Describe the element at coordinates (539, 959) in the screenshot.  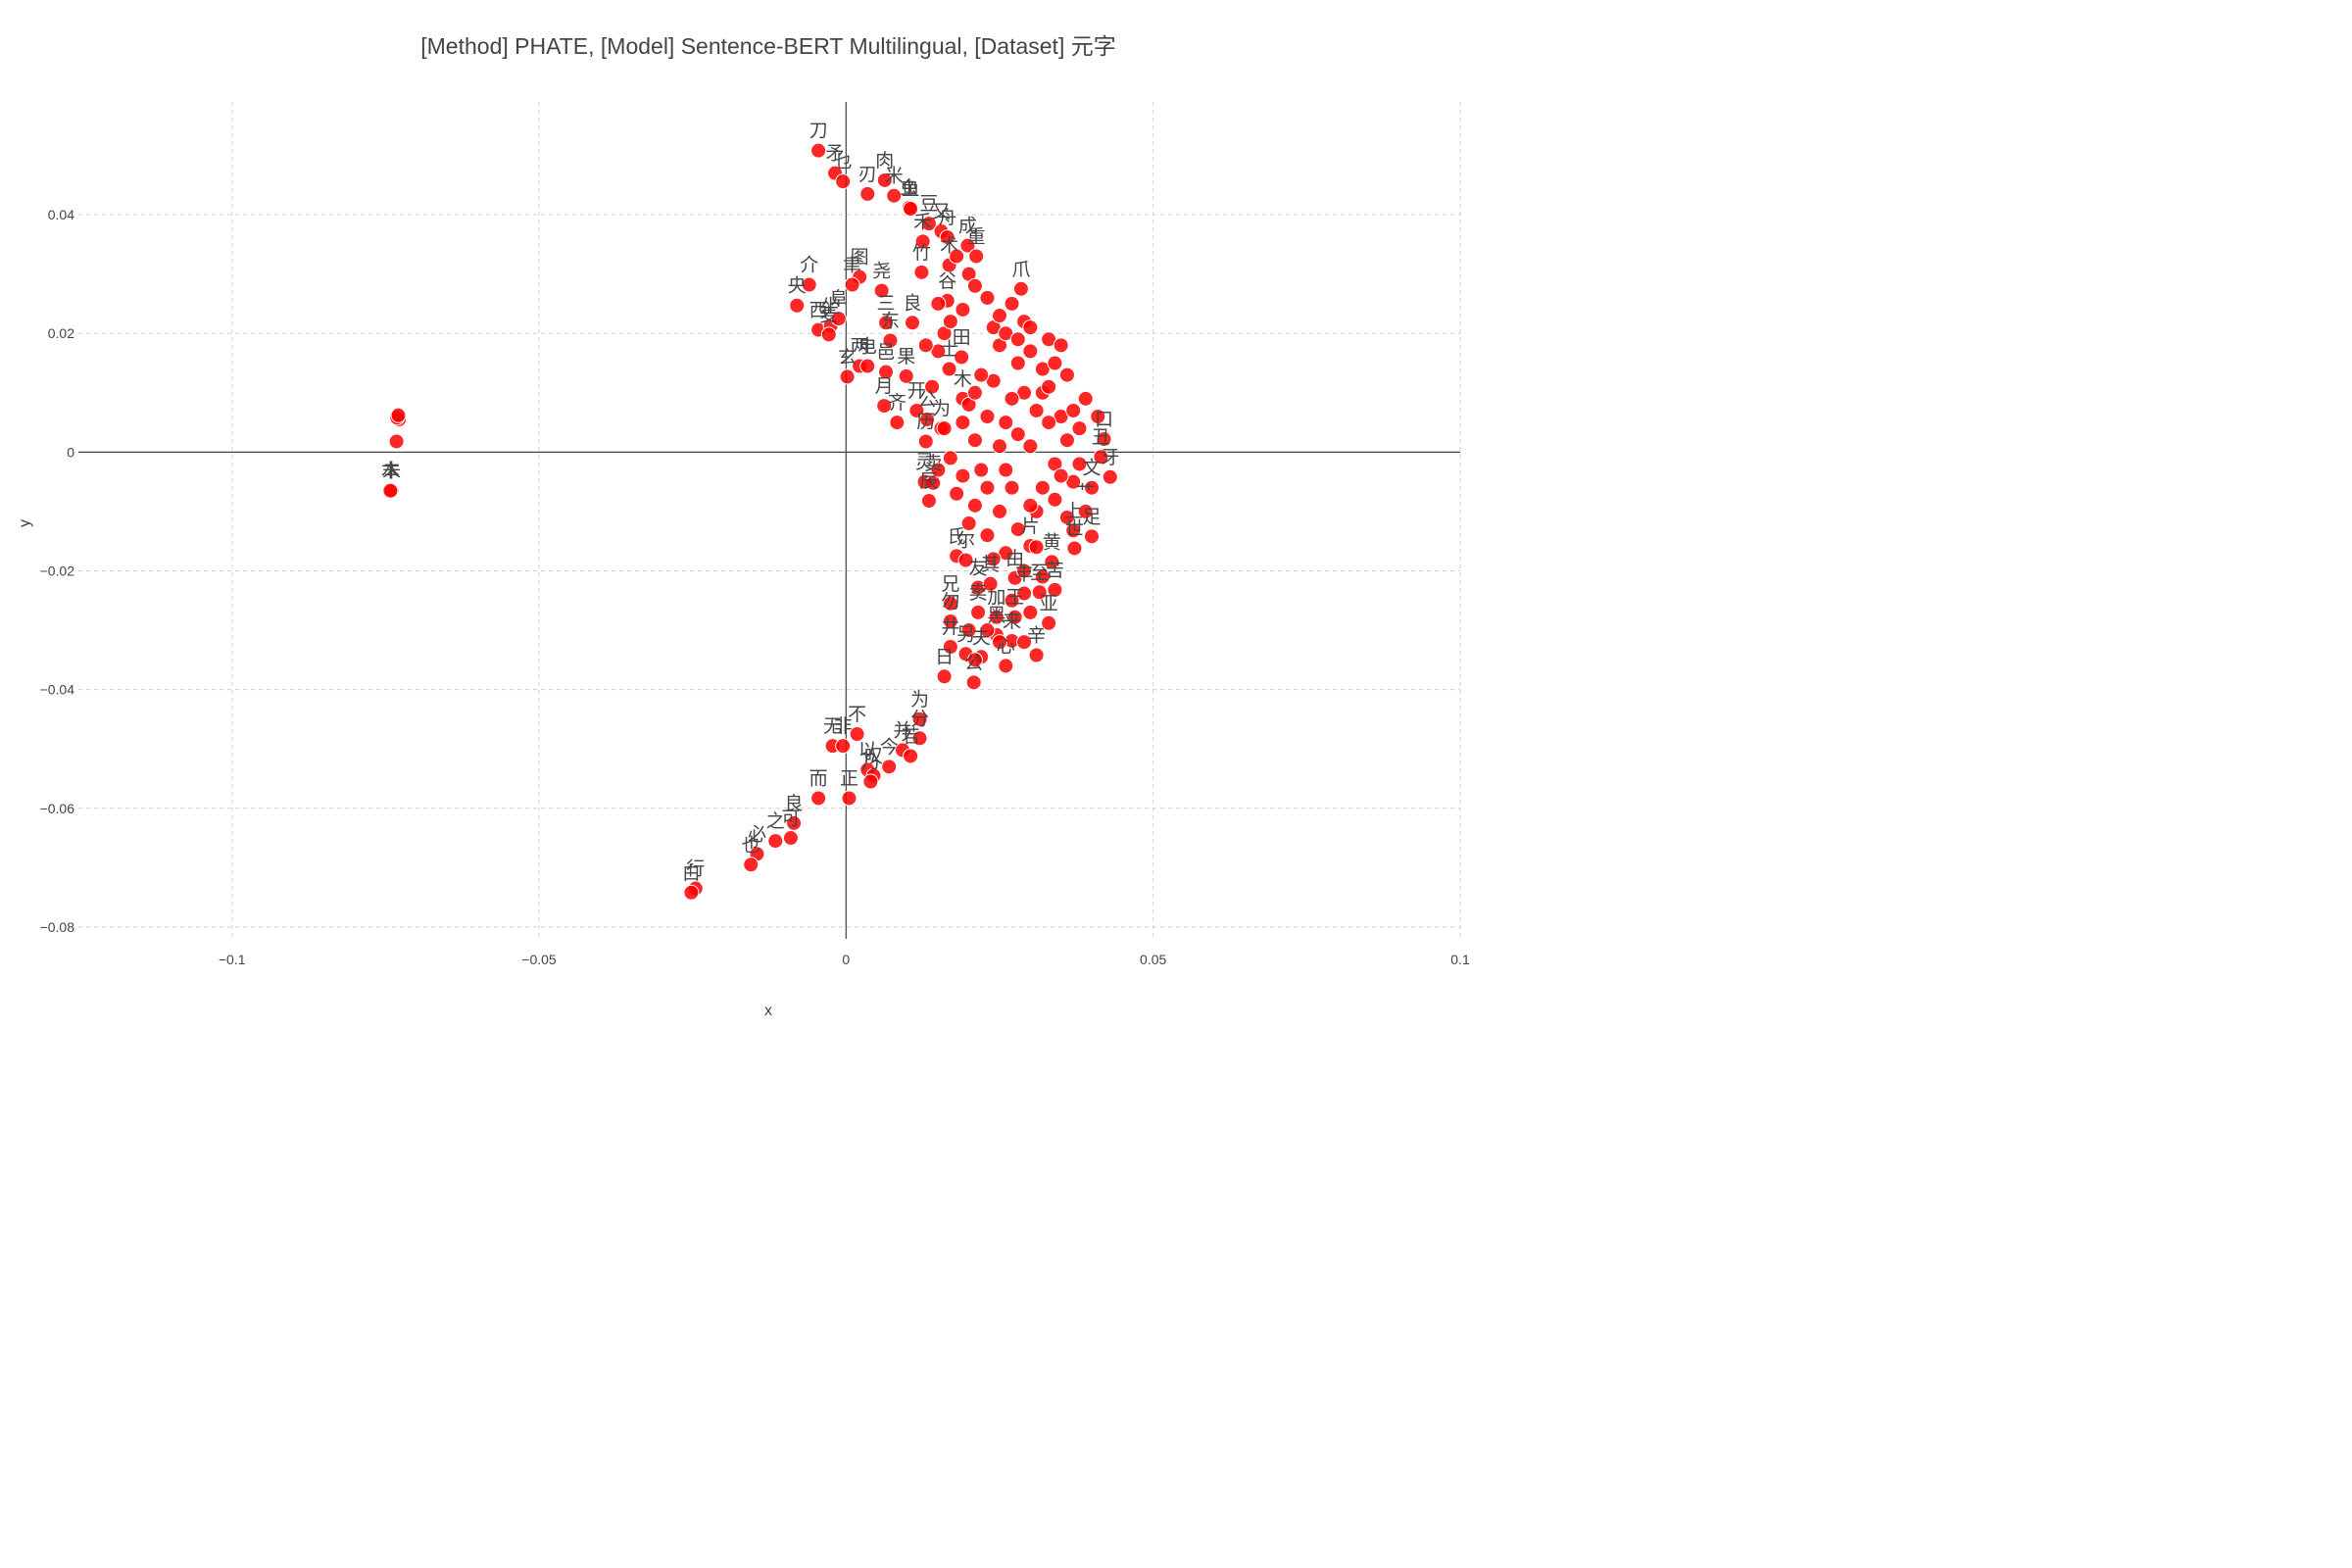
I see `x-tick-label: −0.05` at that location.